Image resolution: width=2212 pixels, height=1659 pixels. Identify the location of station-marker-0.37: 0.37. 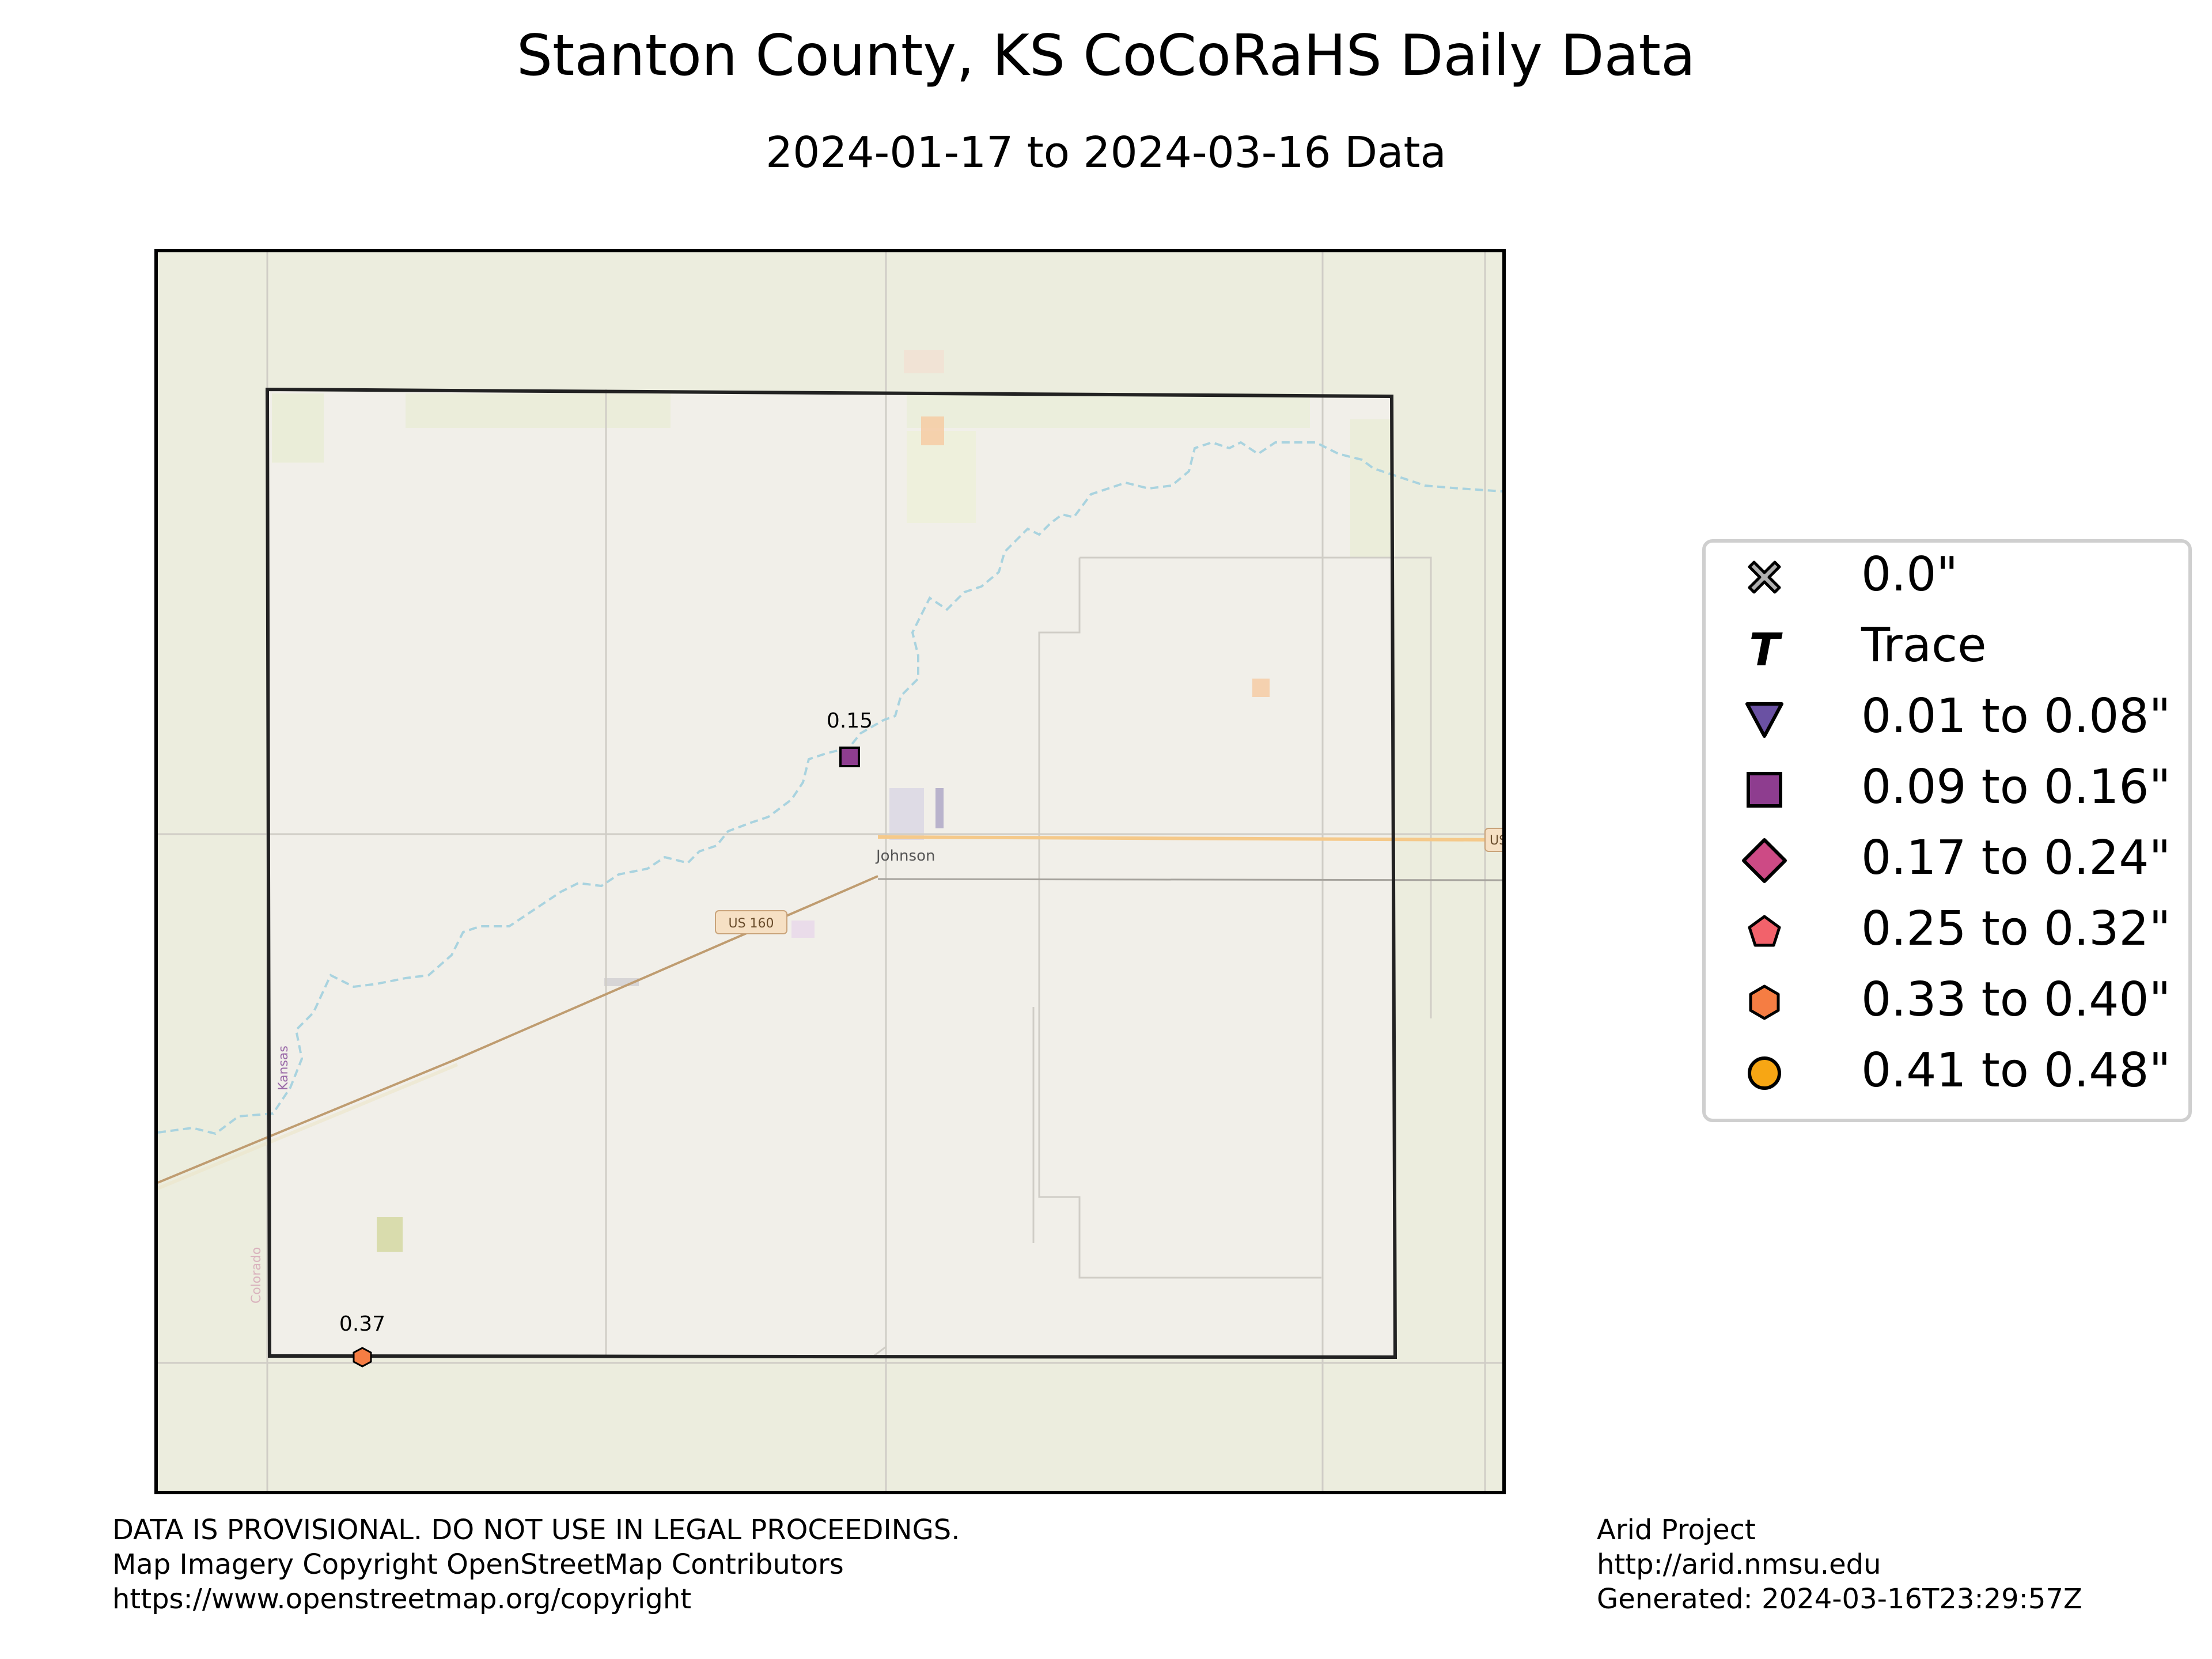
(362, 1340).